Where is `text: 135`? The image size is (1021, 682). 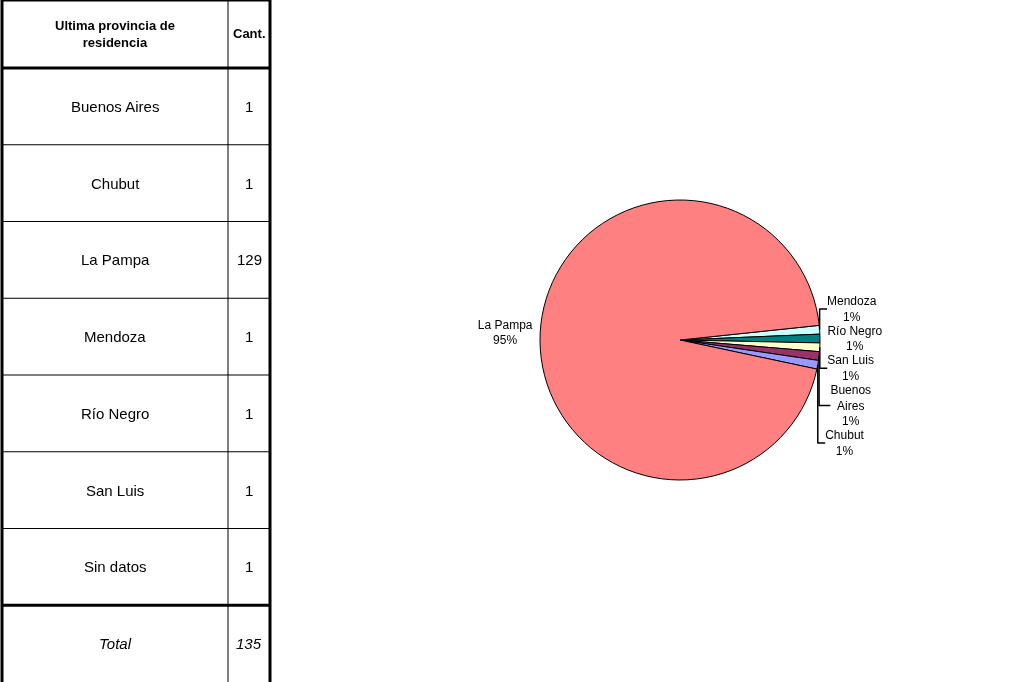
text: 135 is located at coordinates (249, 643).